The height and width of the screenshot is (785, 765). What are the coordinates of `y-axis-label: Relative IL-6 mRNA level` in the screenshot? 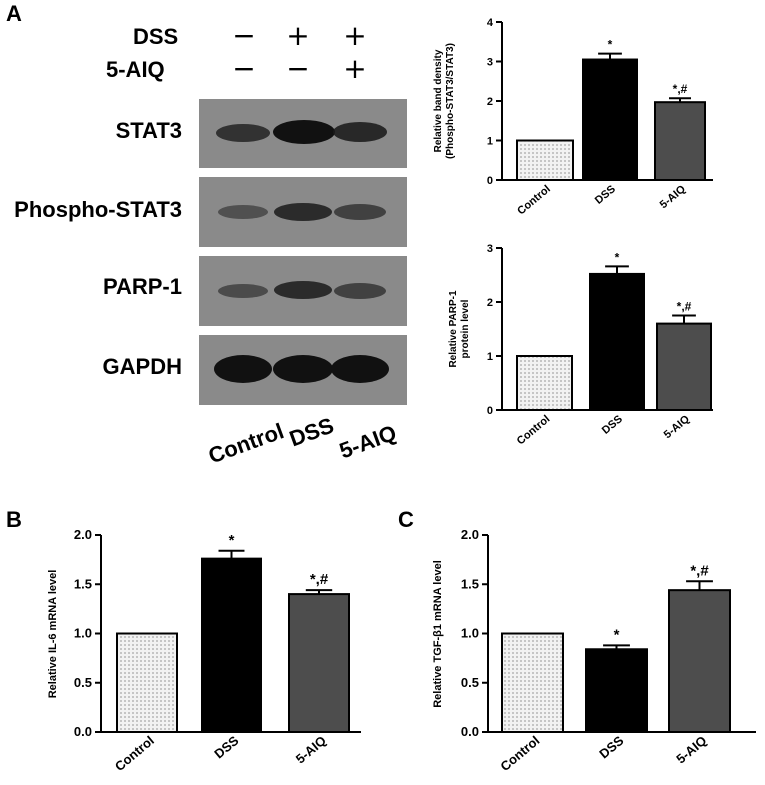 It's located at (53, 634).